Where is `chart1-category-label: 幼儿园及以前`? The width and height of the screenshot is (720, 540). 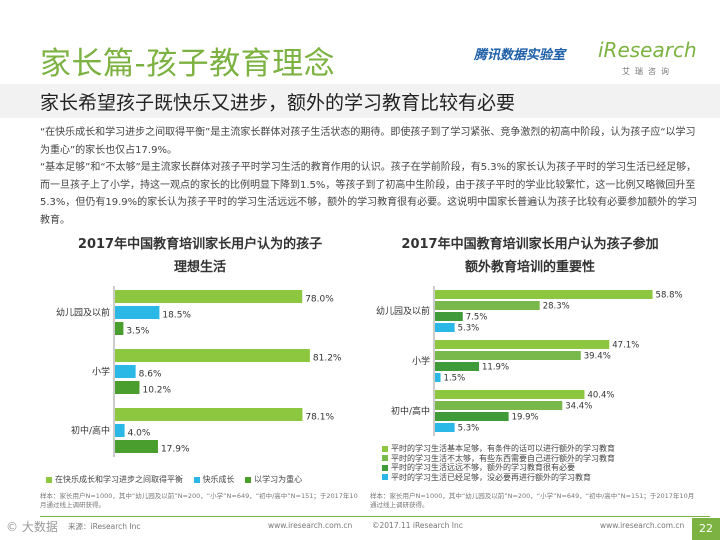
chart1-category-label: 幼儿园及以前 is located at coordinates (83, 313).